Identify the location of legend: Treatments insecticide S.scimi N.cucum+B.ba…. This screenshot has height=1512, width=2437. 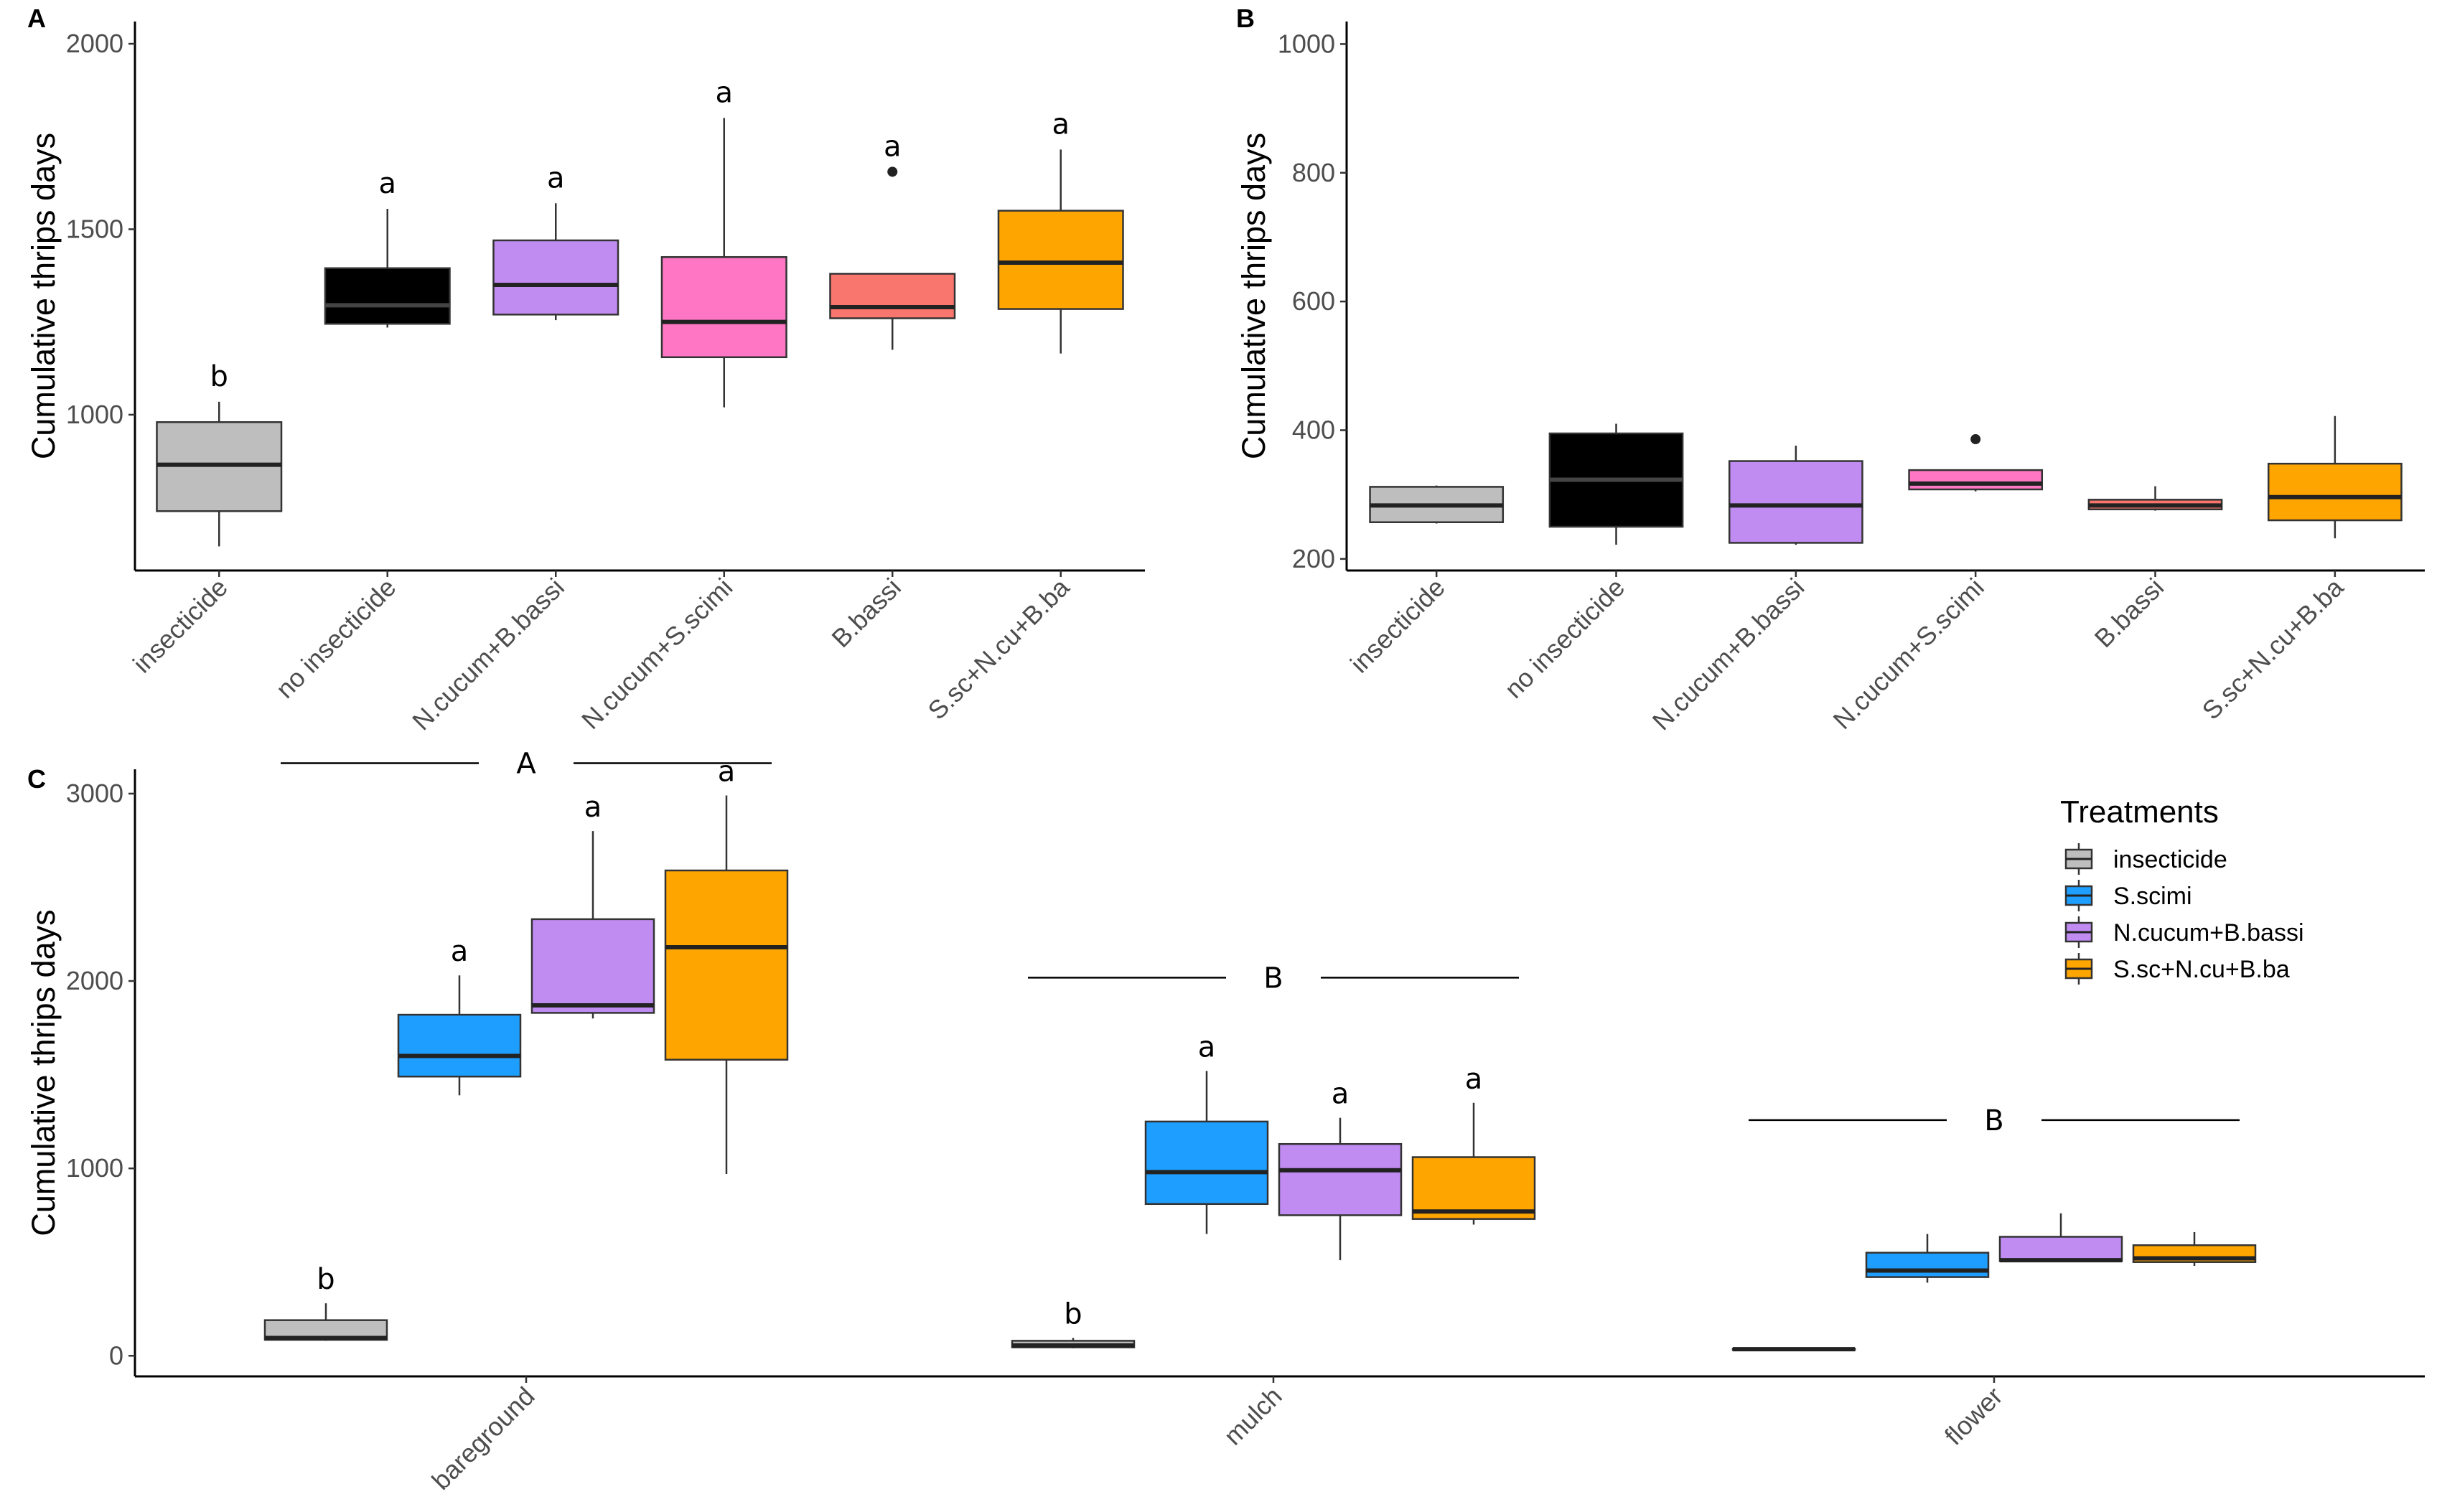
(2182, 890).